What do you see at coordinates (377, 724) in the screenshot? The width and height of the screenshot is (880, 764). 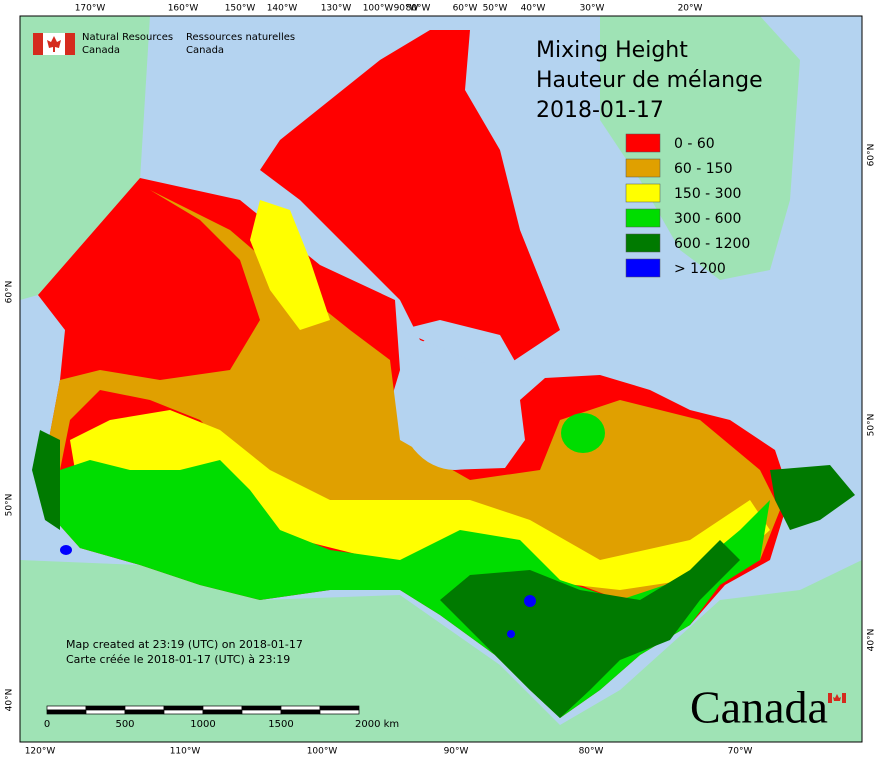 I see `scale-label: 2000 km` at bounding box center [377, 724].